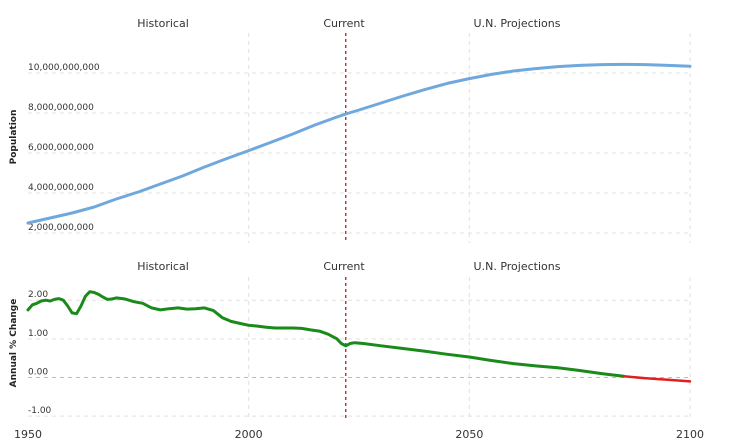 This screenshot has height=446, width=754. I want to click on growth-line-negative, so click(657, 379).